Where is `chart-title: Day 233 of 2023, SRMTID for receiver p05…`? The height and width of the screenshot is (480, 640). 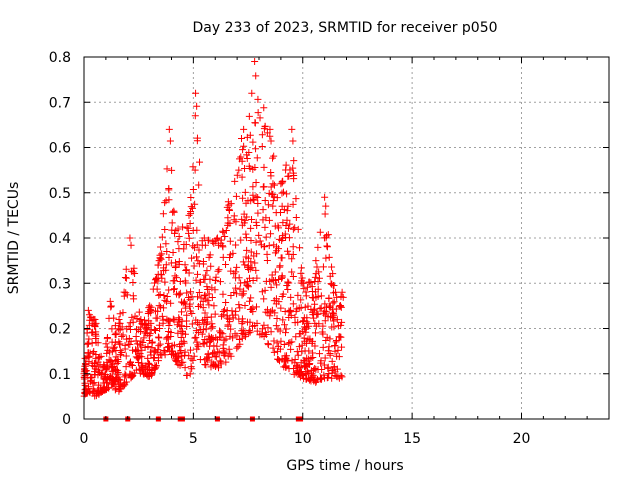 chart-title: Day 233 of 2023, SRMTID for receiver p05… is located at coordinates (344, 28).